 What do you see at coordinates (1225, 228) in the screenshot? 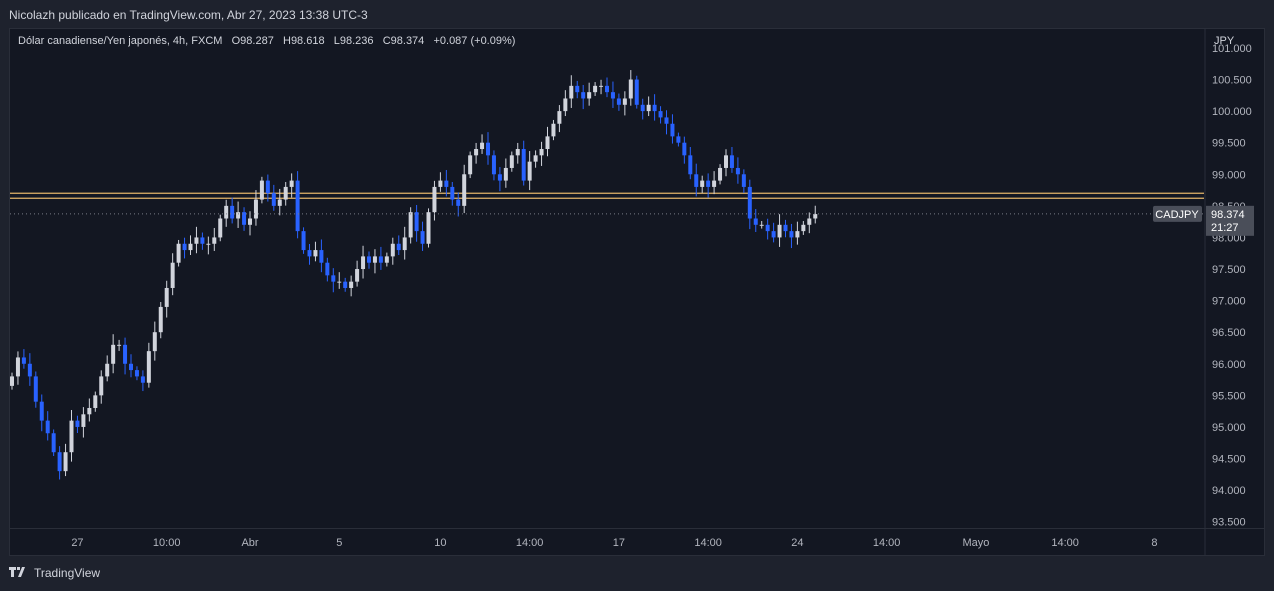
I see `countdown-value: 21:27` at bounding box center [1225, 228].